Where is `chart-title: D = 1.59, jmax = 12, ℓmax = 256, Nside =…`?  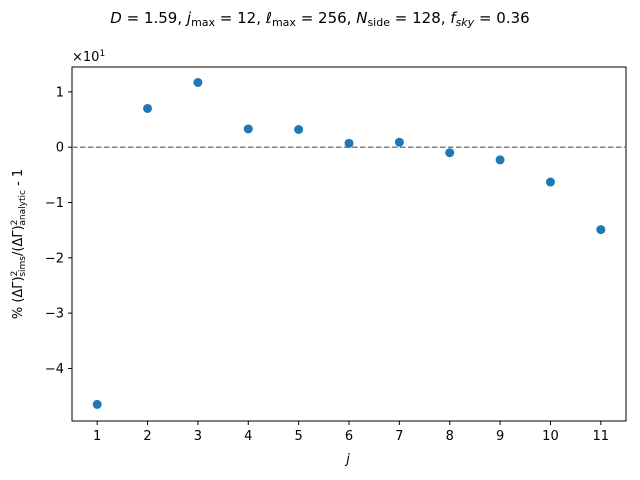 chart-title: D = 1.59, jmax = 12, ℓmax = 256, Nside =… is located at coordinates (319, 19).